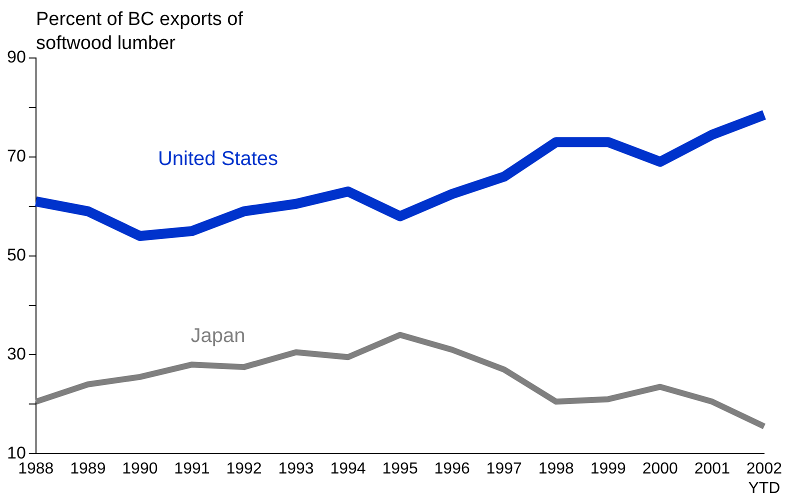 This screenshot has height=504, width=788. I want to click on x-tick-label: 1992, so click(244, 469).